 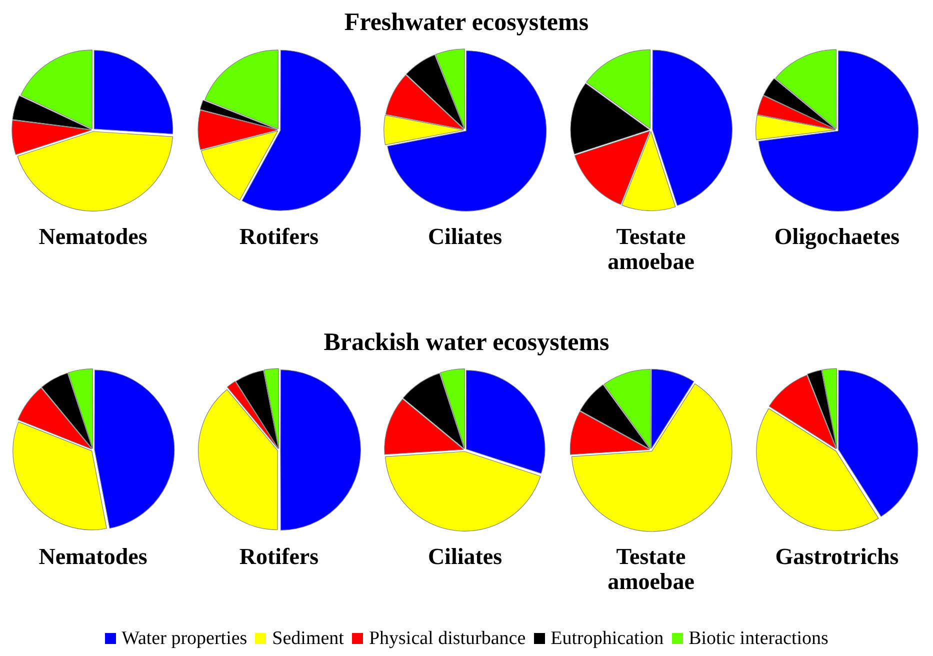 What do you see at coordinates (837, 556) in the screenshot?
I see `text: Gastrotrichs` at bounding box center [837, 556].